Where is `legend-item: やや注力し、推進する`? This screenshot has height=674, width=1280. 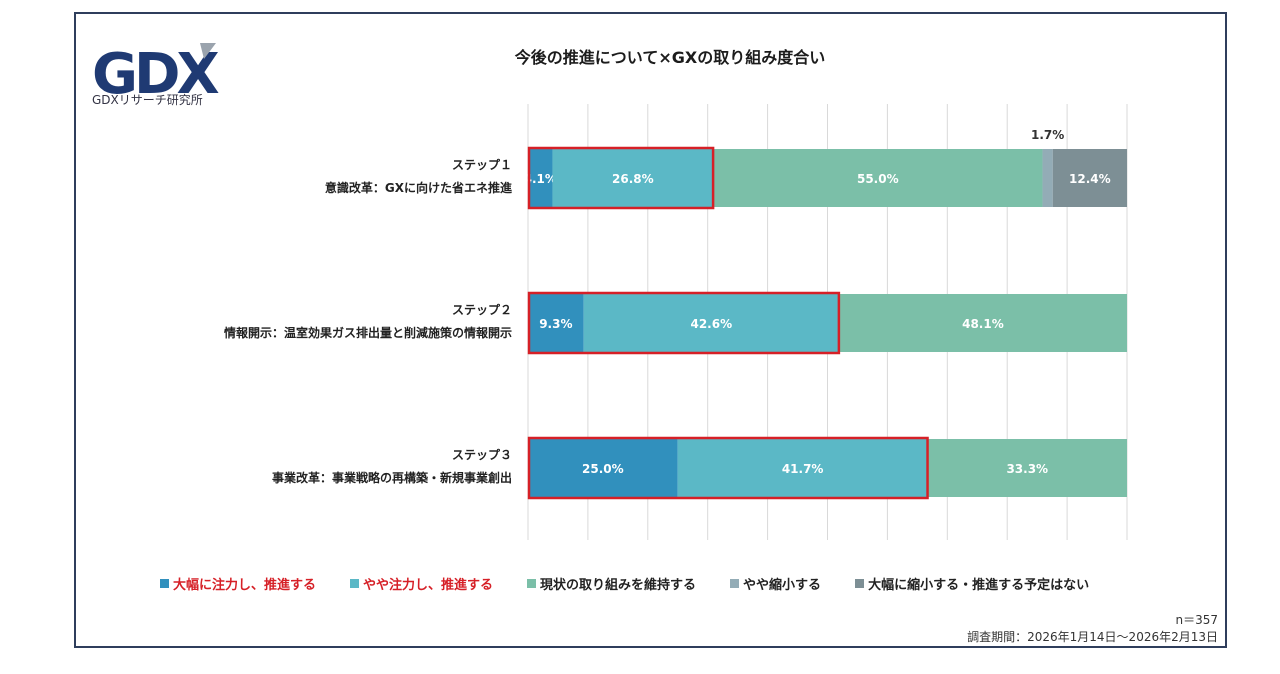
legend-item: やや注力し、推進する is located at coordinates (421, 583).